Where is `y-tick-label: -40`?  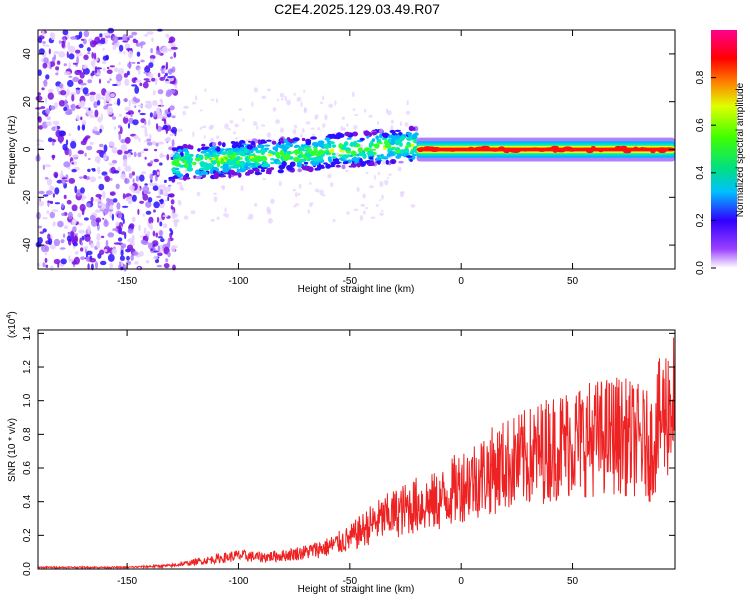 y-tick-label: -40 is located at coordinates (27, 244).